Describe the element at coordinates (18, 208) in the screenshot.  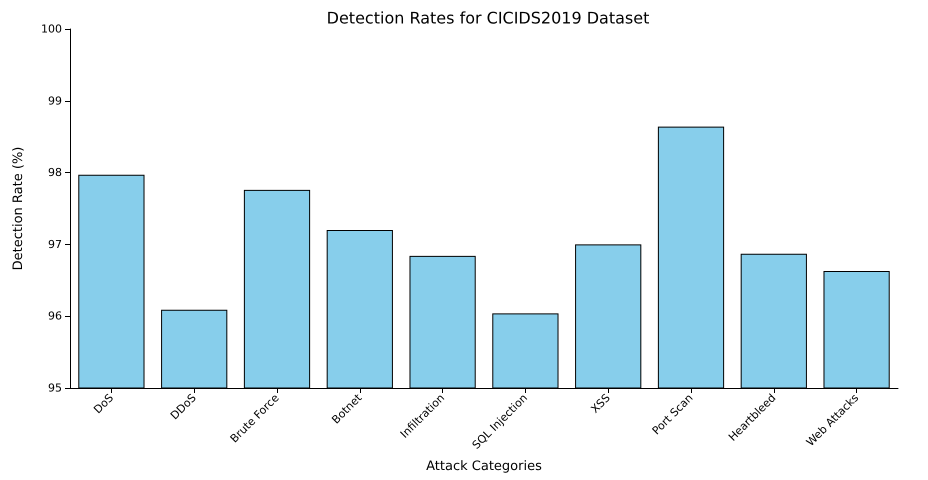
I see `y-axis-title: Detection Rate (%)` at that location.